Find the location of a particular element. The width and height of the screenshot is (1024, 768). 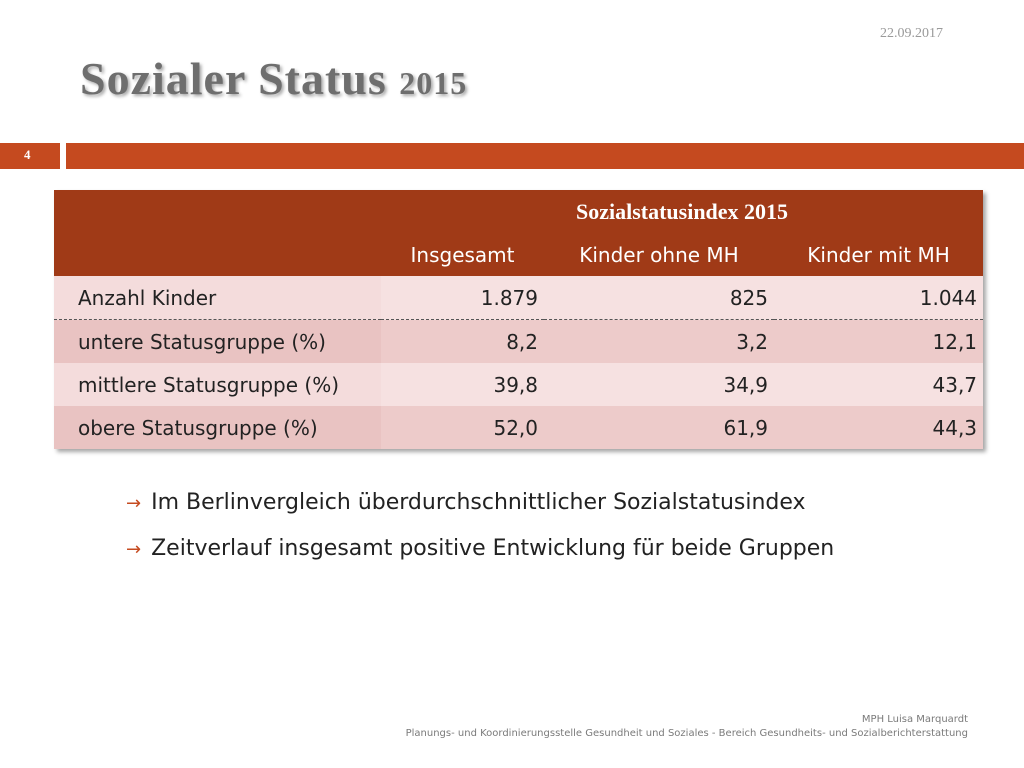

table-corner-cell is located at coordinates (217, 233).